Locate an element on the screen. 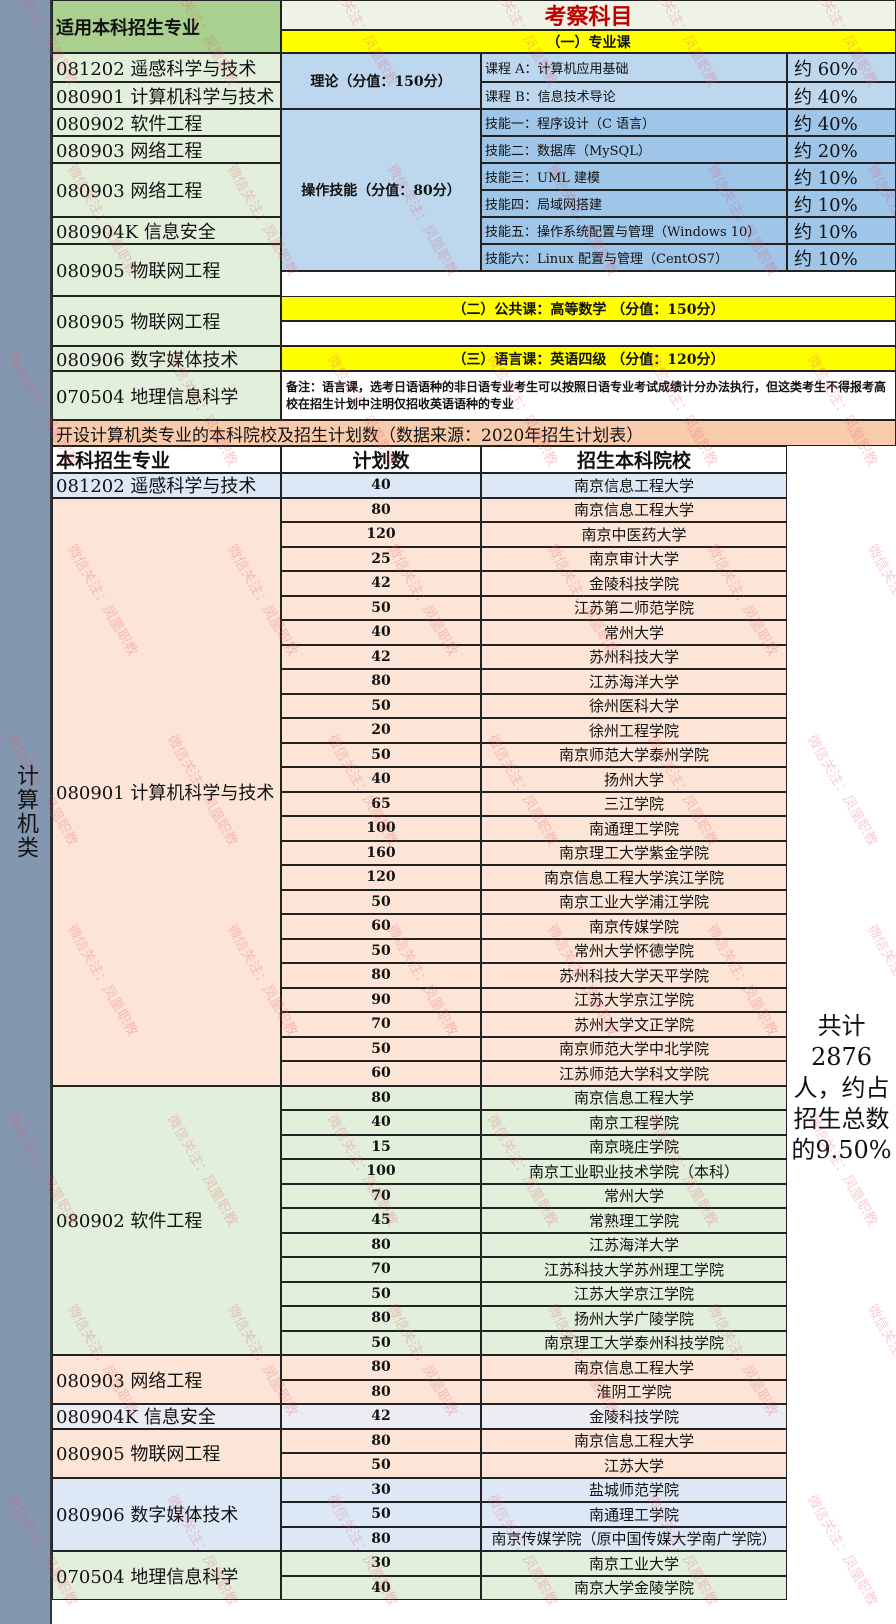 This screenshot has height=1624, width=896. school-name: 南京中医药大学 is located at coordinates (634, 534).